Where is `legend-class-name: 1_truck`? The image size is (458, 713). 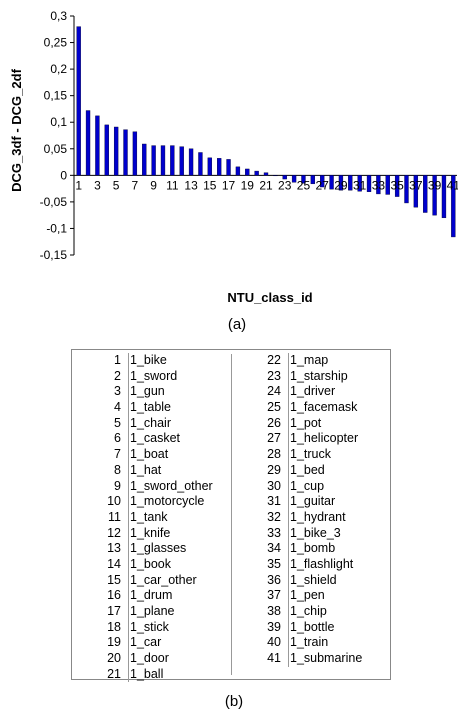
legend-class-name: 1_truck is located at coordinates (309, 455).